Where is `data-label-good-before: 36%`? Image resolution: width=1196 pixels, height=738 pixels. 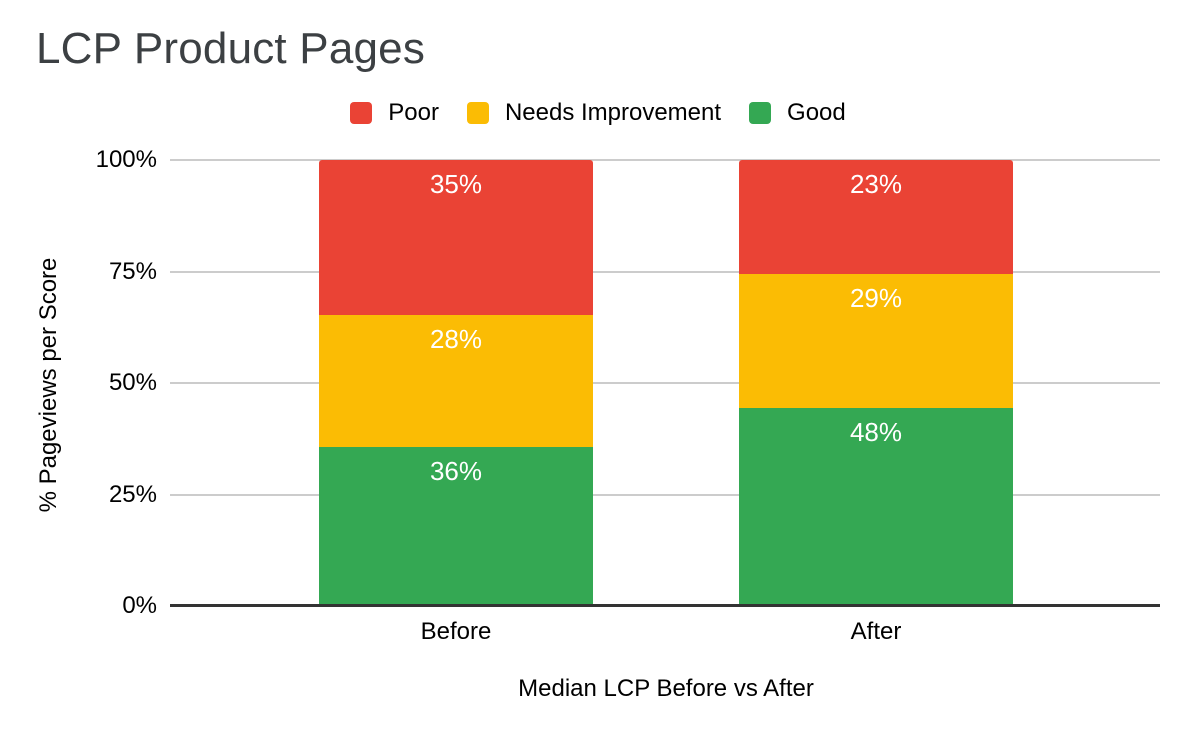
data-label-good-before: 36% is located at coordinates (456, 470).